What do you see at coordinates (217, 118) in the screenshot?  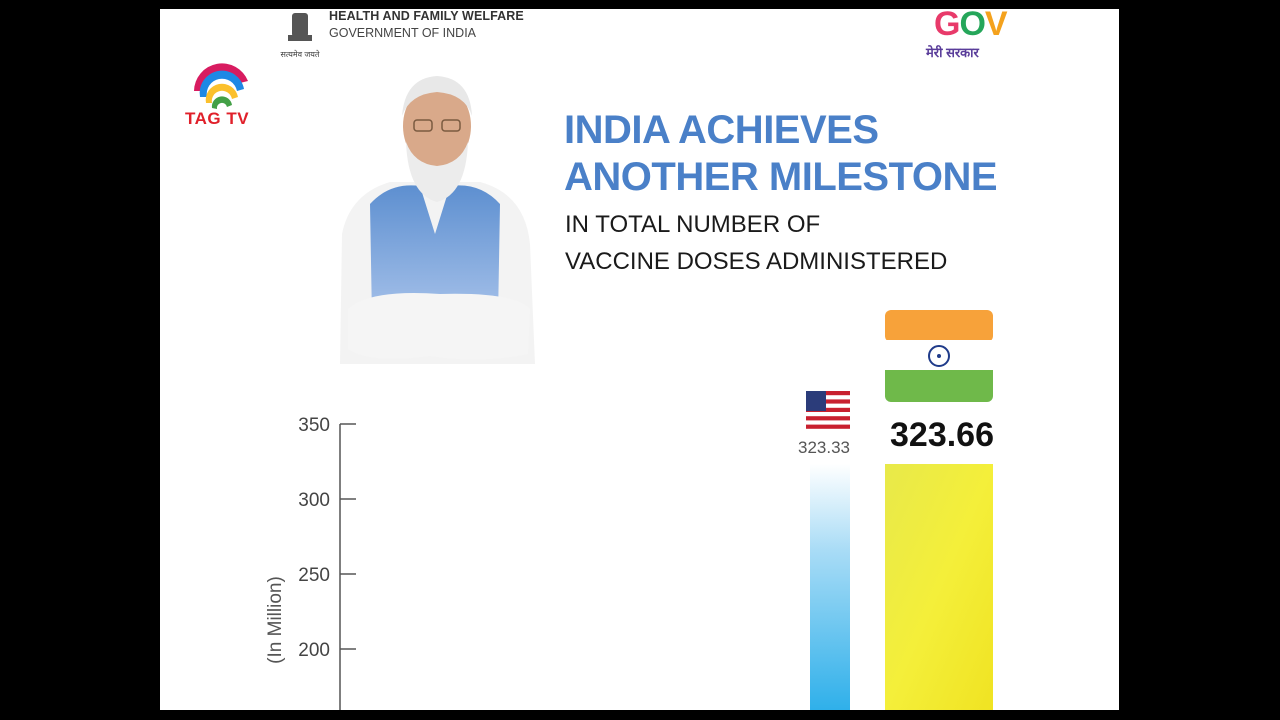 I see `channel-name: TAG TV` at bounding box center [217, 118].